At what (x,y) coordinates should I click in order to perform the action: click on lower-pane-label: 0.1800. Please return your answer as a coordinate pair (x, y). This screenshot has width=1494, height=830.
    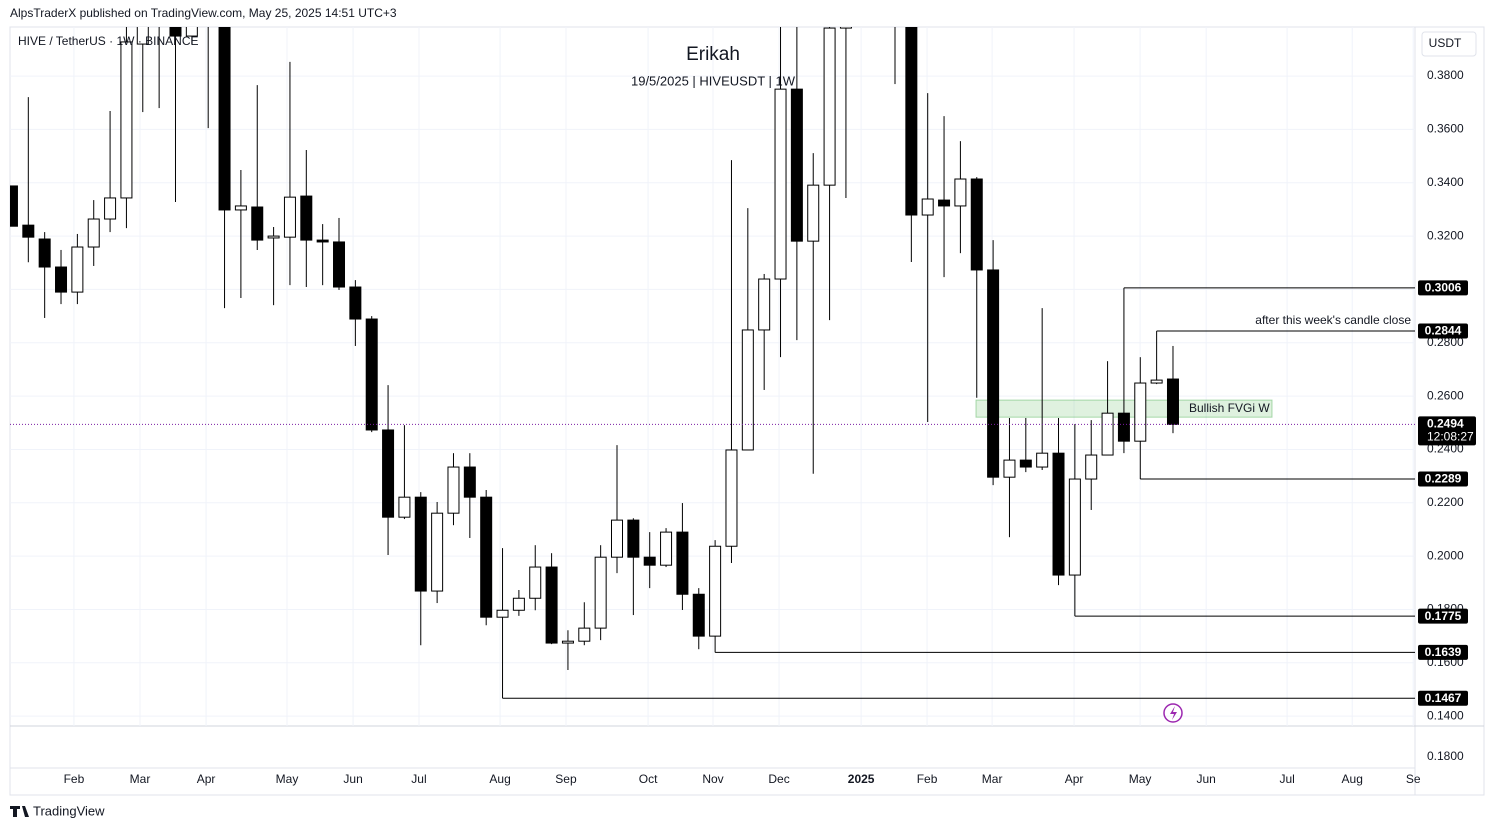
    Looking at the image, I should click on (1445, 756).